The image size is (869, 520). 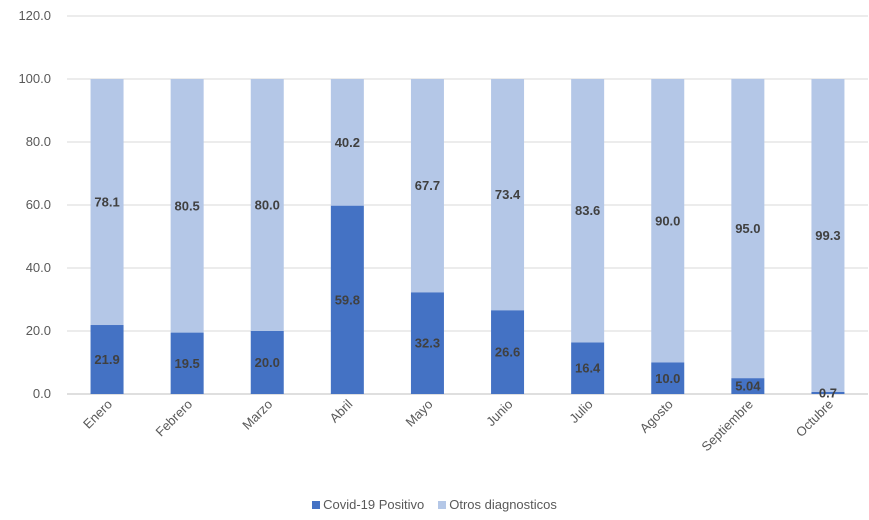 I want to click on legend-swatch-otros, so click(x=442, y=504).